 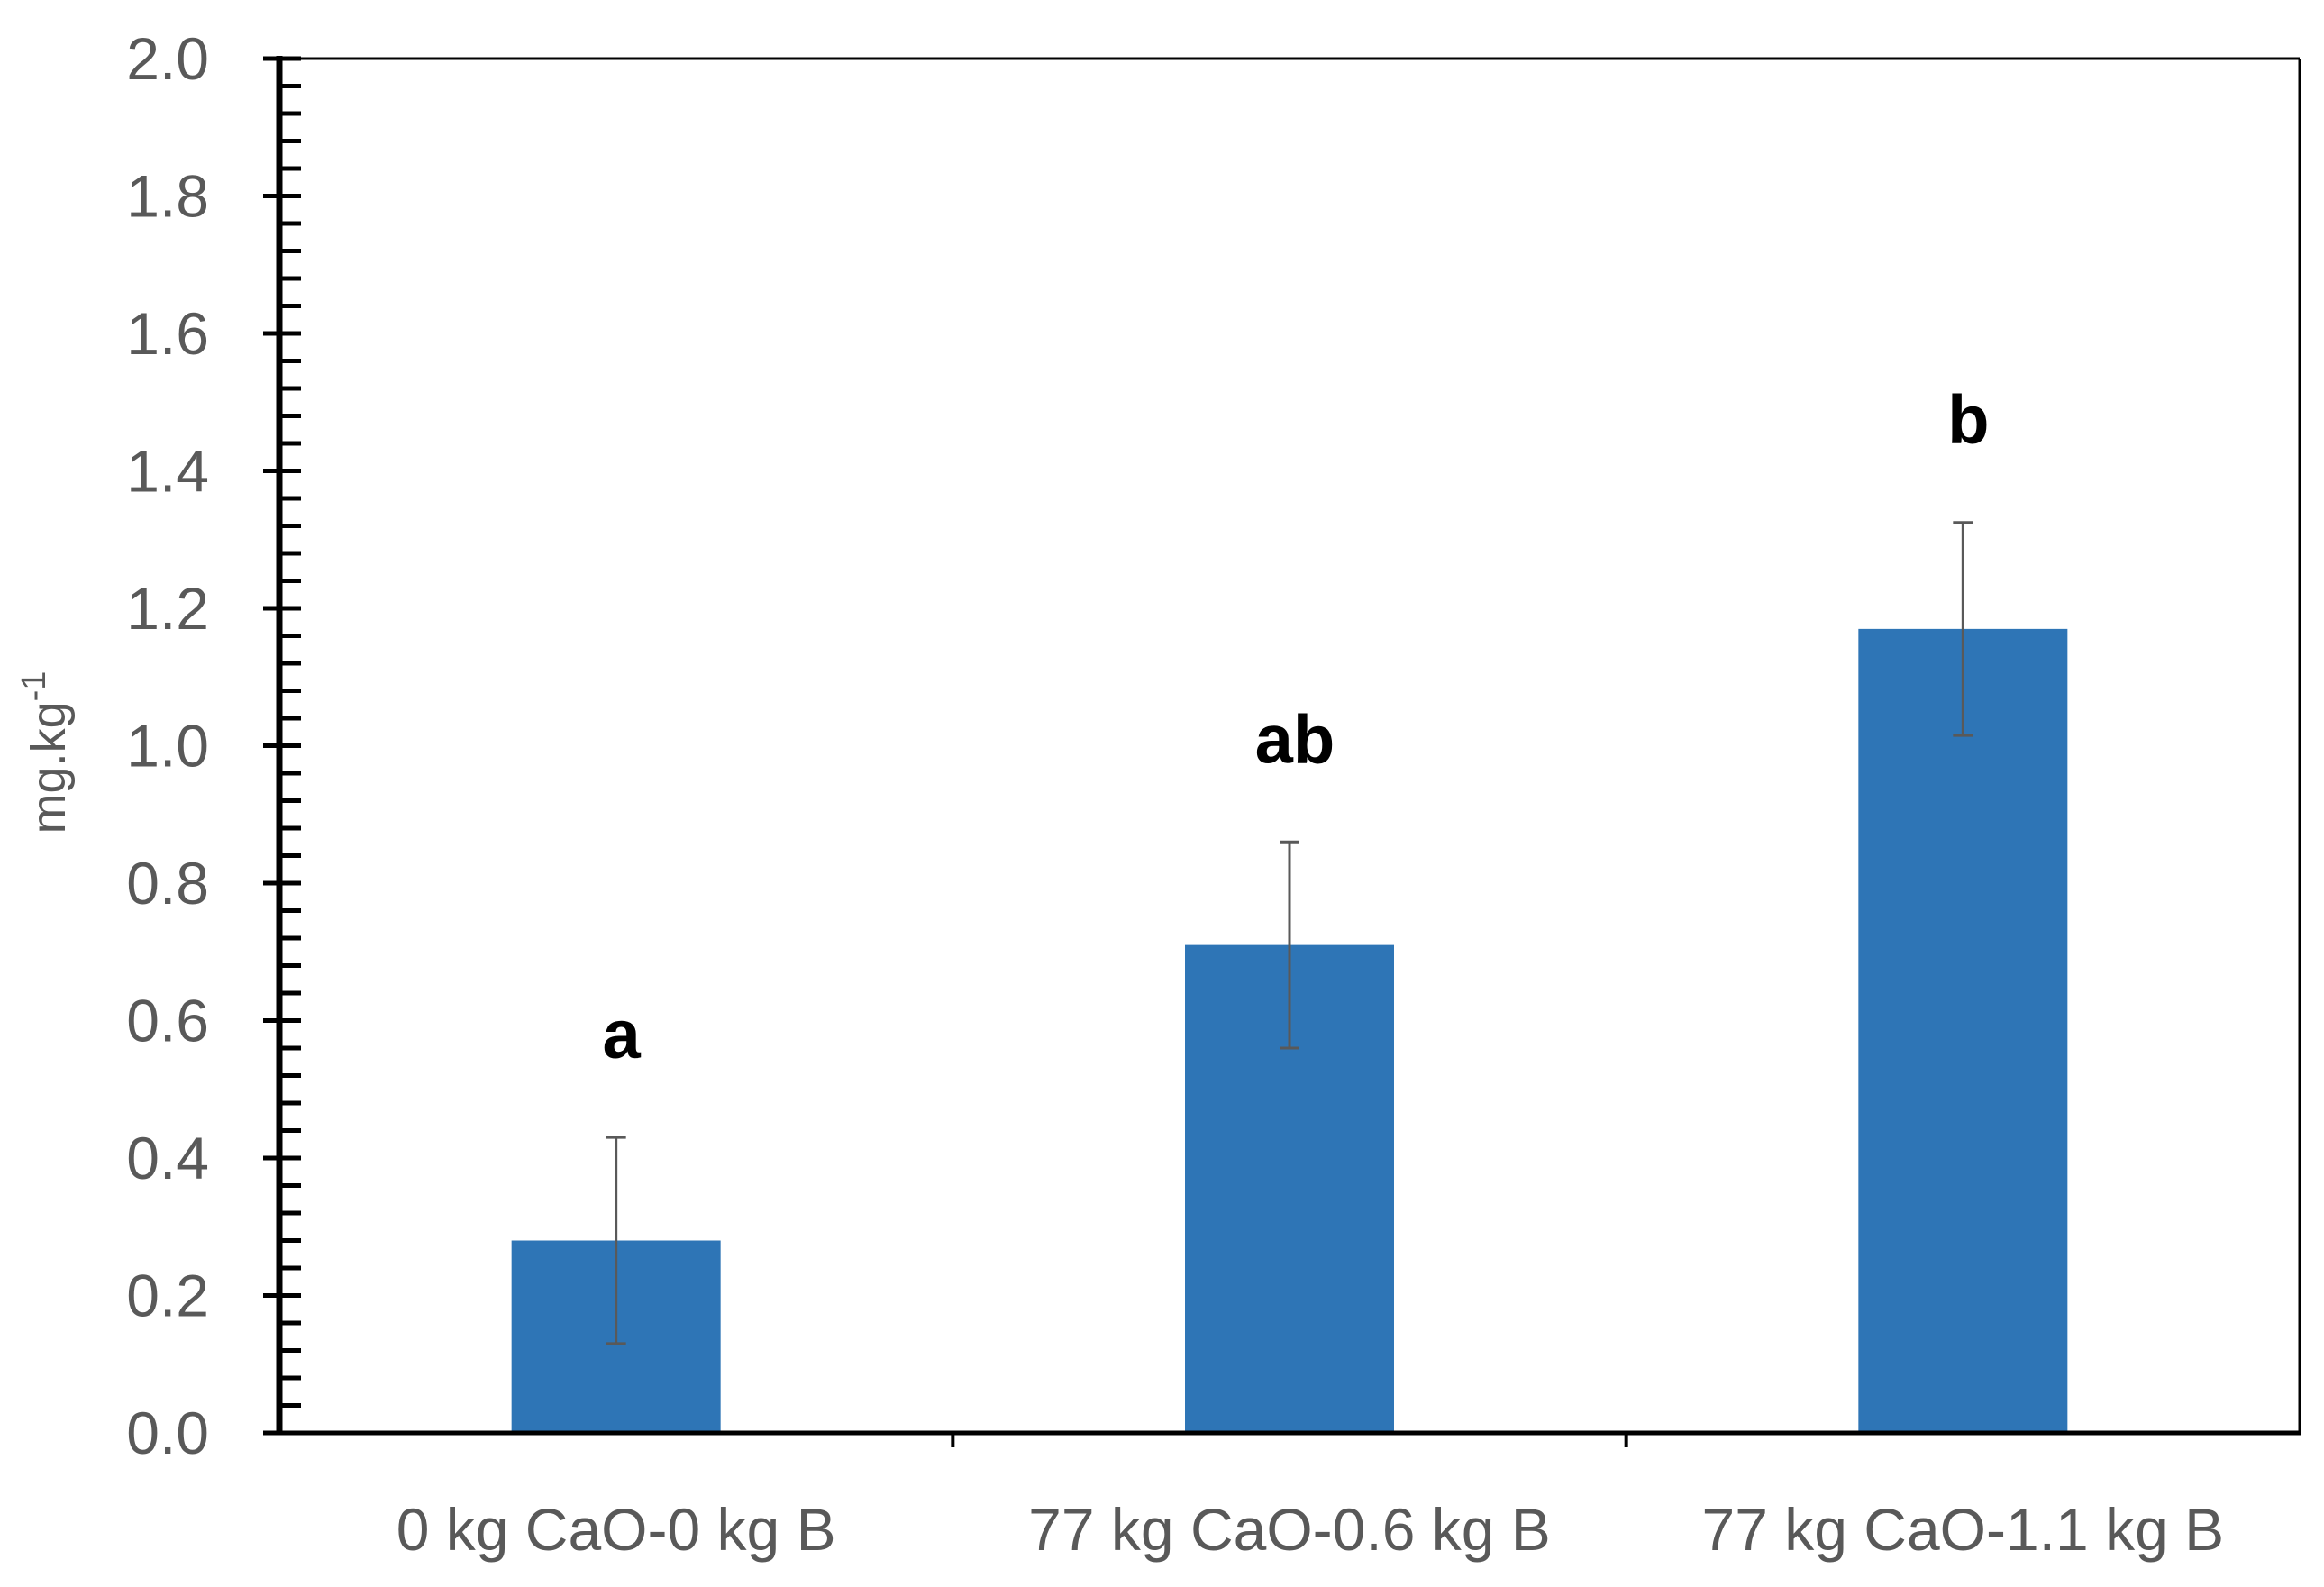 I want to click on x-tick-label-1: 0 kg CaO-0 kg B, so click(x=616, y=1529).